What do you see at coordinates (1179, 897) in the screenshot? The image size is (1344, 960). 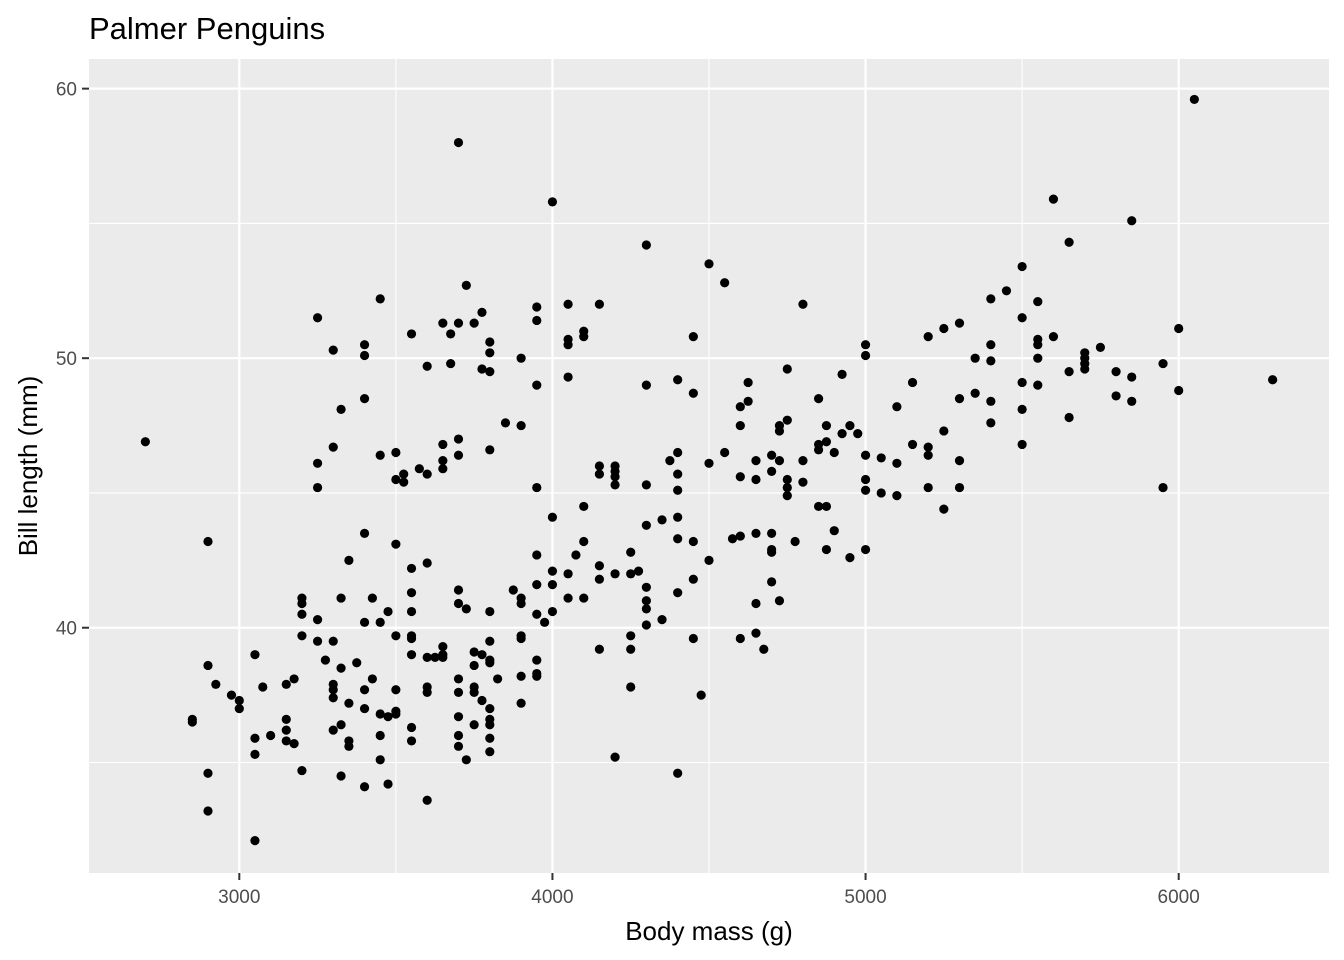 I see `x-tick-label: 6000` at bounding box center [1179, 897].